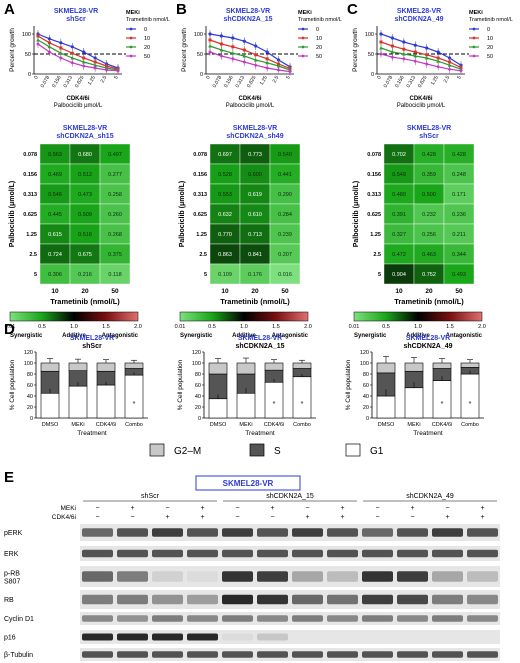  What do you see at coordinates (147, 39) in the screenshot?
I see `legend-label: 10` at bounding box center [147, 39].